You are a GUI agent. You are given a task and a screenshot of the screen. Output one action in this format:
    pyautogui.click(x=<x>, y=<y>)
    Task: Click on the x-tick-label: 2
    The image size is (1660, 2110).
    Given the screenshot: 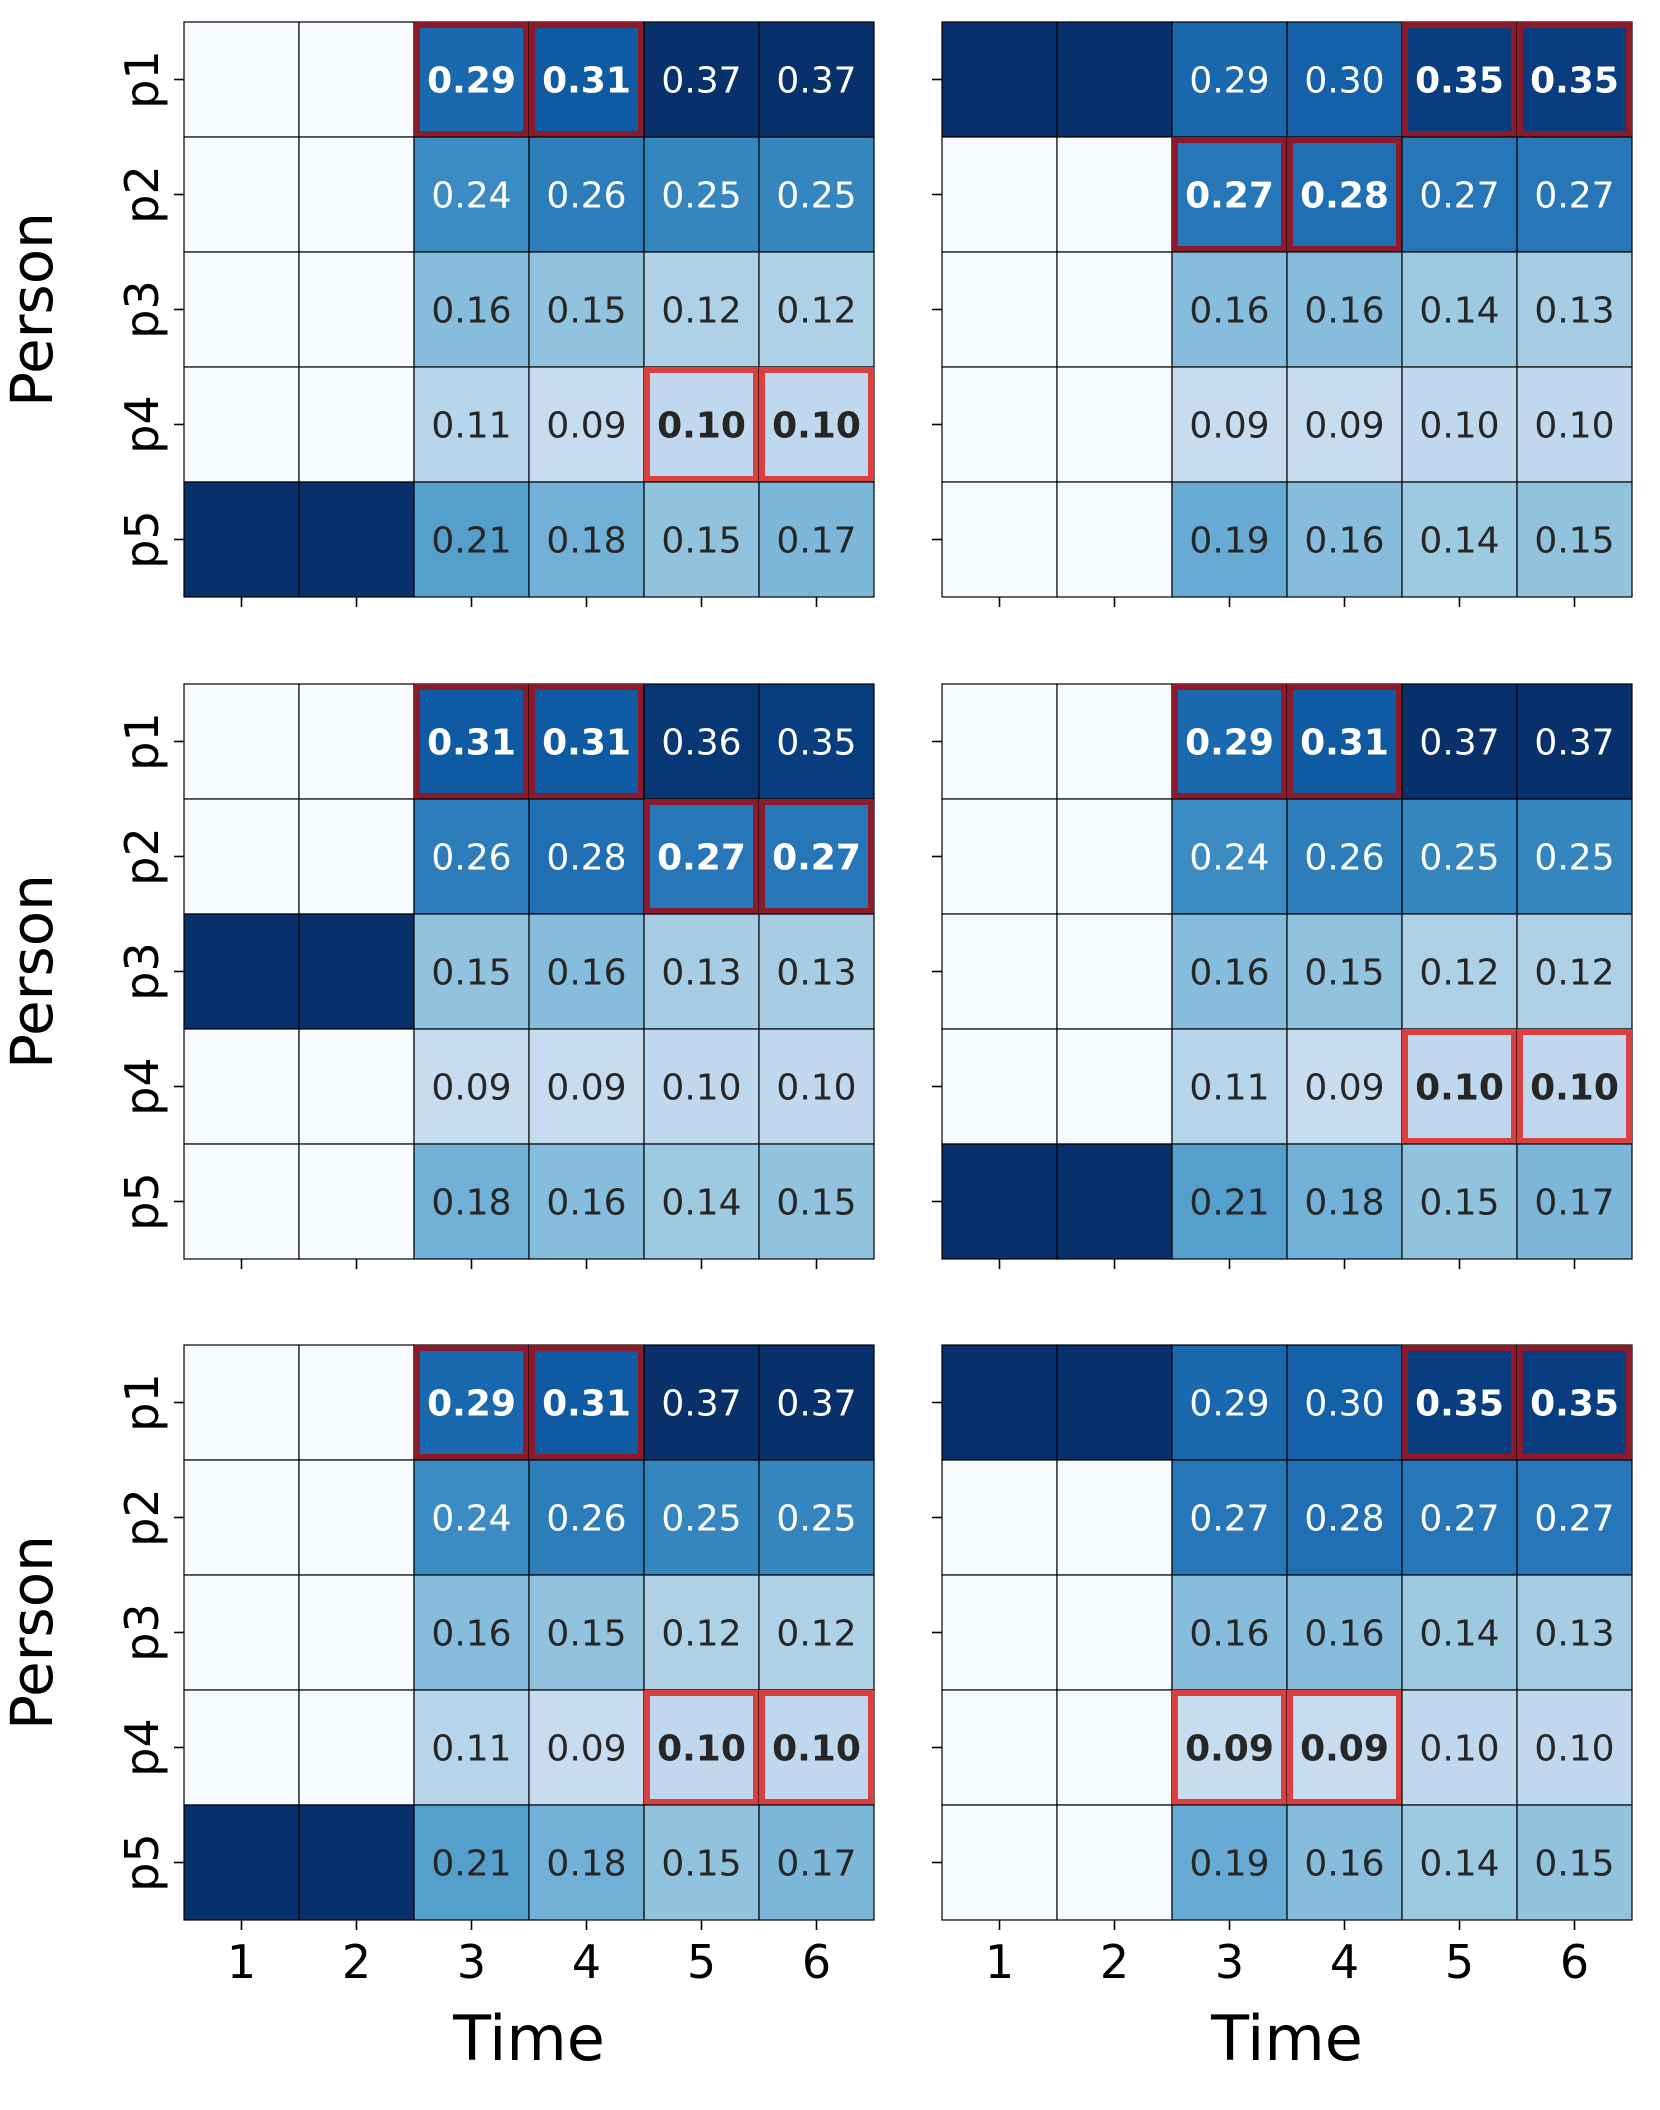 What is the action you would take?
    pyautogui.click(x=1114, y=1962)
    